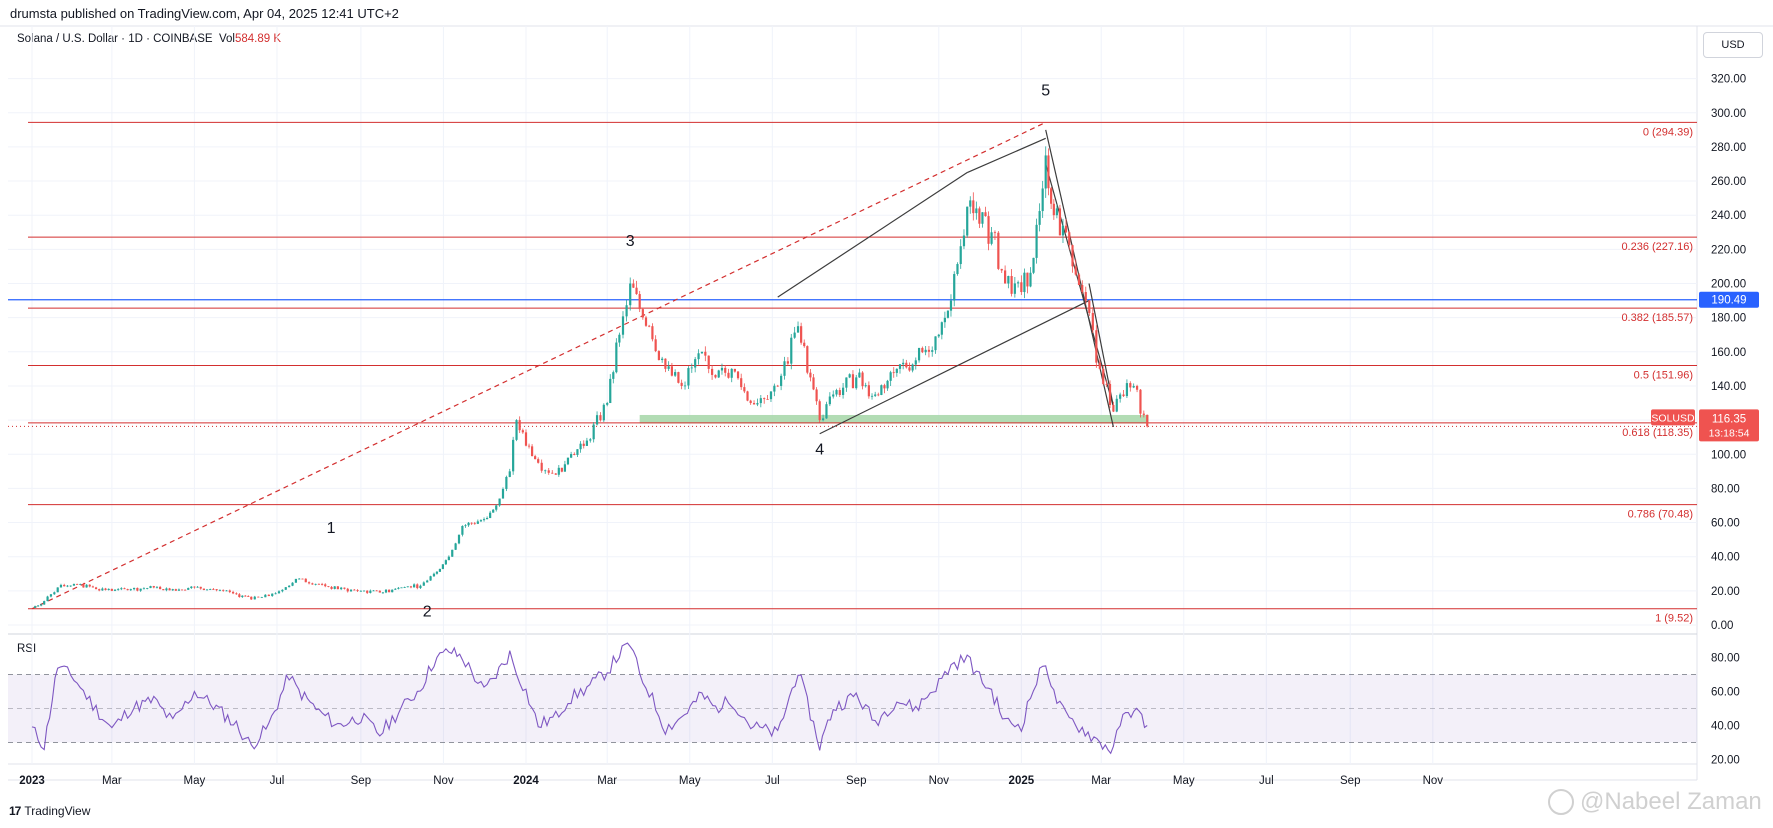 This screenshot has height=828, width=1773. What do you see at coordinates (1725, 524) in the screenshot?
I see `price-tick-label: 60.00` at bounding box center [1725, 524].